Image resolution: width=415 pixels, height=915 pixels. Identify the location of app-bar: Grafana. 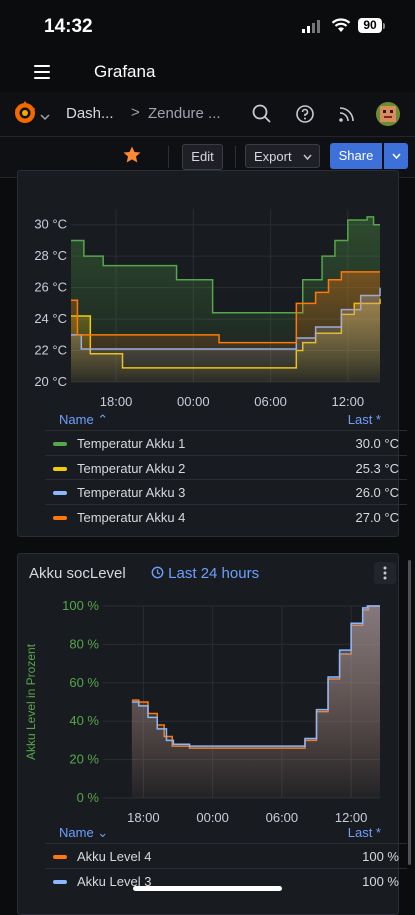
(207, 72).